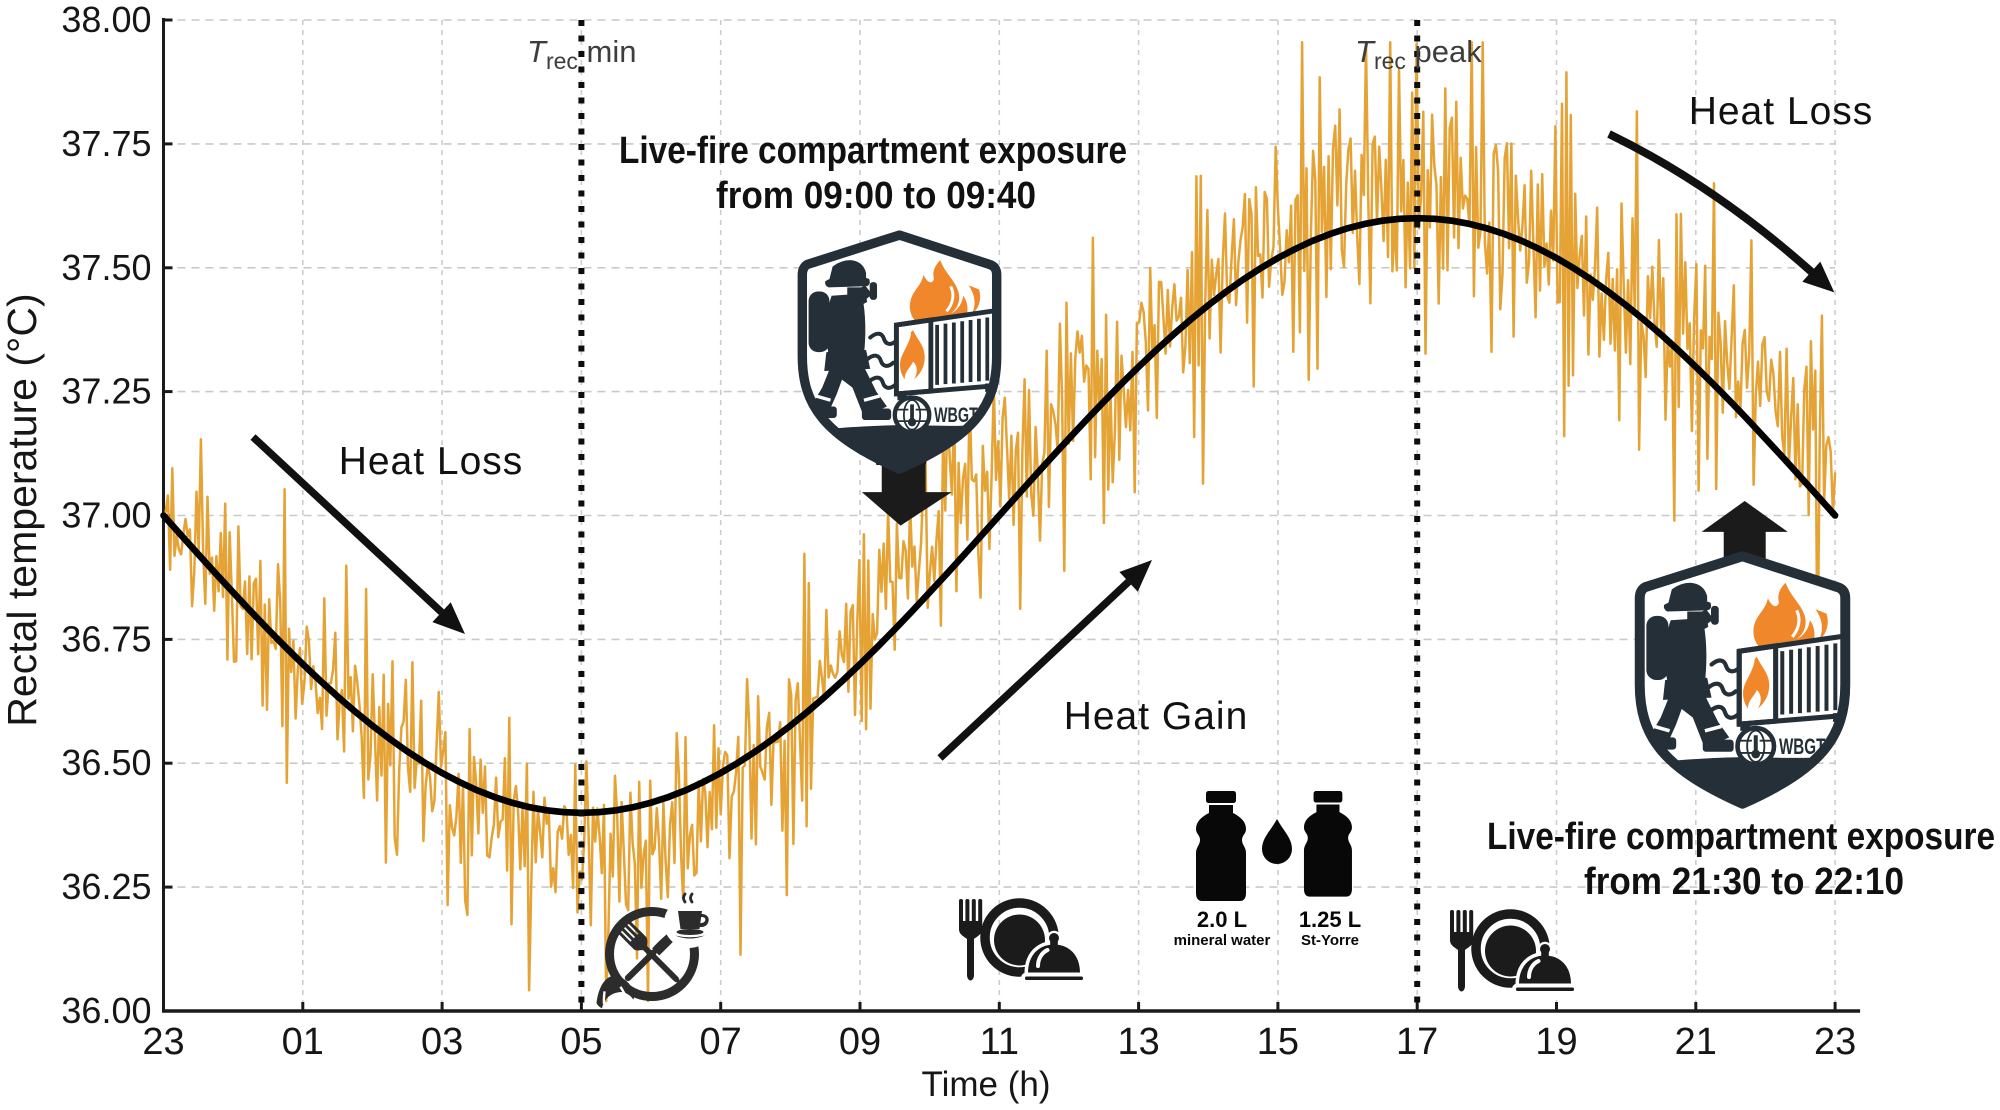 The width and height of the screenshot is (2000, 1110). I want to click on svg-text: 01, so click(303, 1042).